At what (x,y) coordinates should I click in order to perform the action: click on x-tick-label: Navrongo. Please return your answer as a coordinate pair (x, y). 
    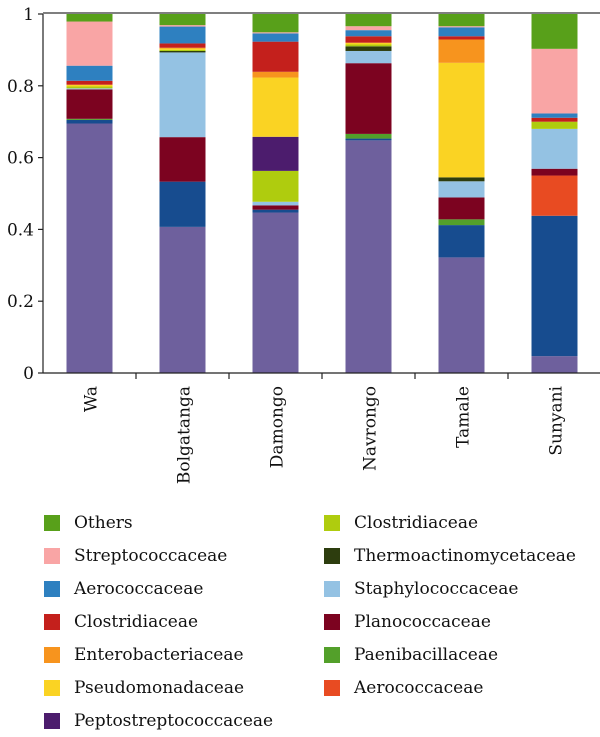
    Looking at the image, I should click on (371, 428).